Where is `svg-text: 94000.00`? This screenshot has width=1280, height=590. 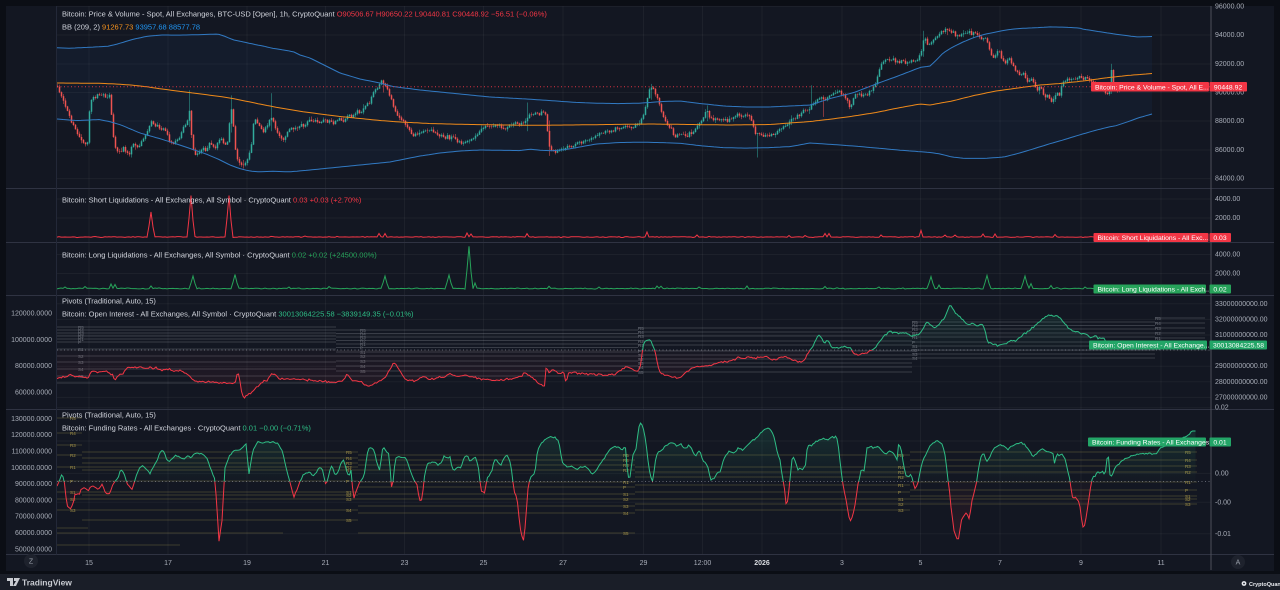 svg-text: 94000.00 is located at coordinates (1229, 35).